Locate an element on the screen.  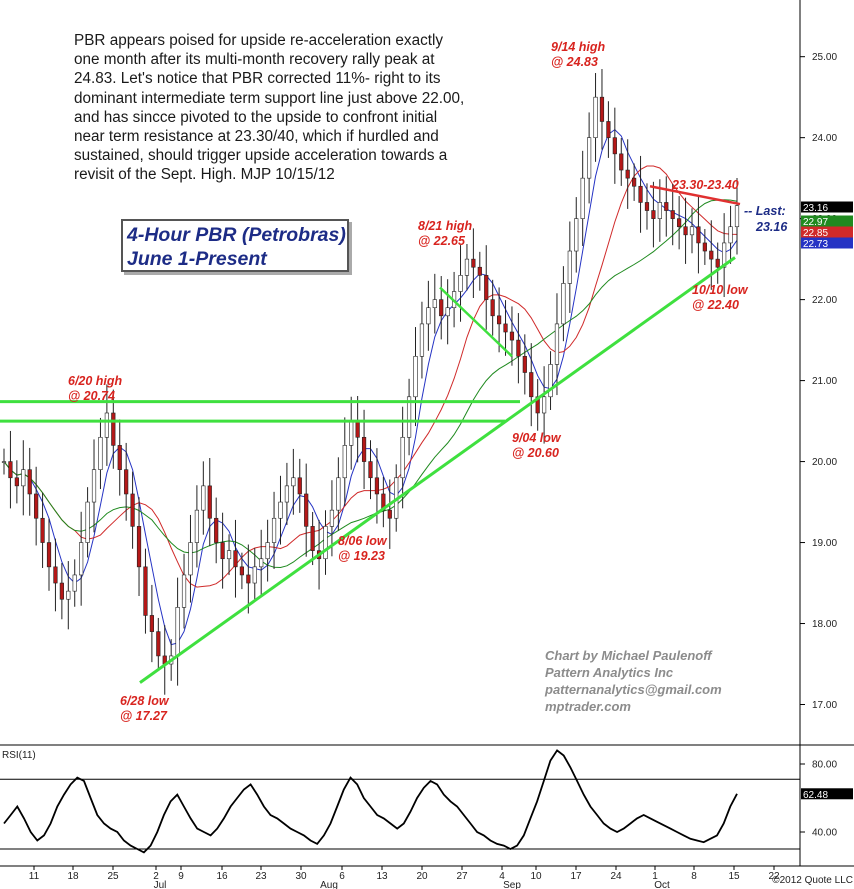
rsi-last-value: 62.48 is located at coordinates (815, 795).